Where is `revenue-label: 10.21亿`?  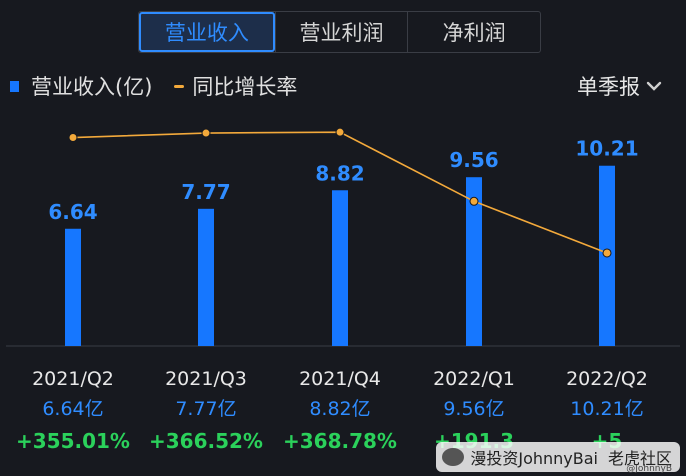 revenue-label: 10.21亿 is located at coordinates (607, 409).